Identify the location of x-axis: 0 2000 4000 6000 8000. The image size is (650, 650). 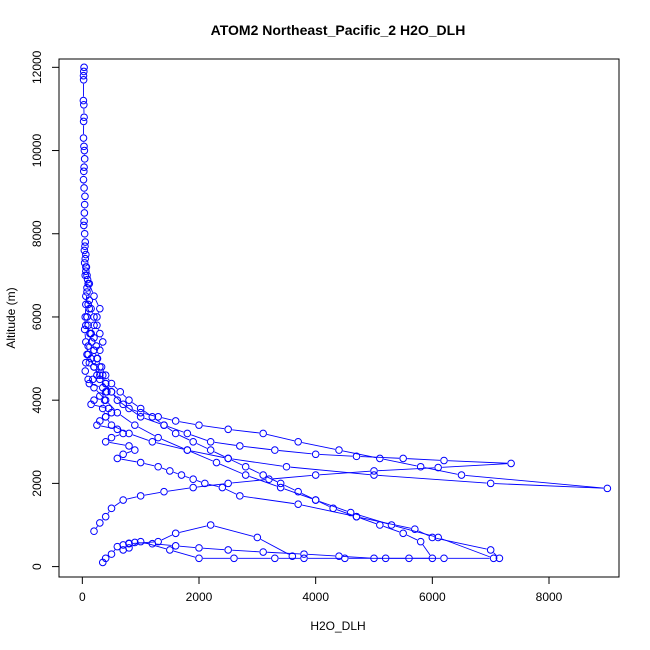
(321, 590).